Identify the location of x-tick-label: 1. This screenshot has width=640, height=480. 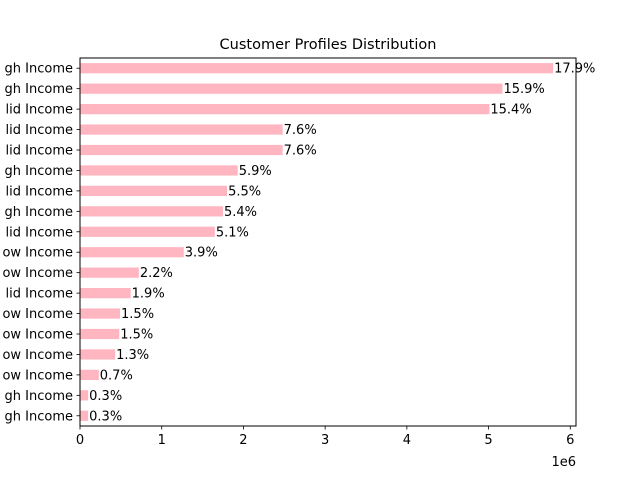
(162, 440).